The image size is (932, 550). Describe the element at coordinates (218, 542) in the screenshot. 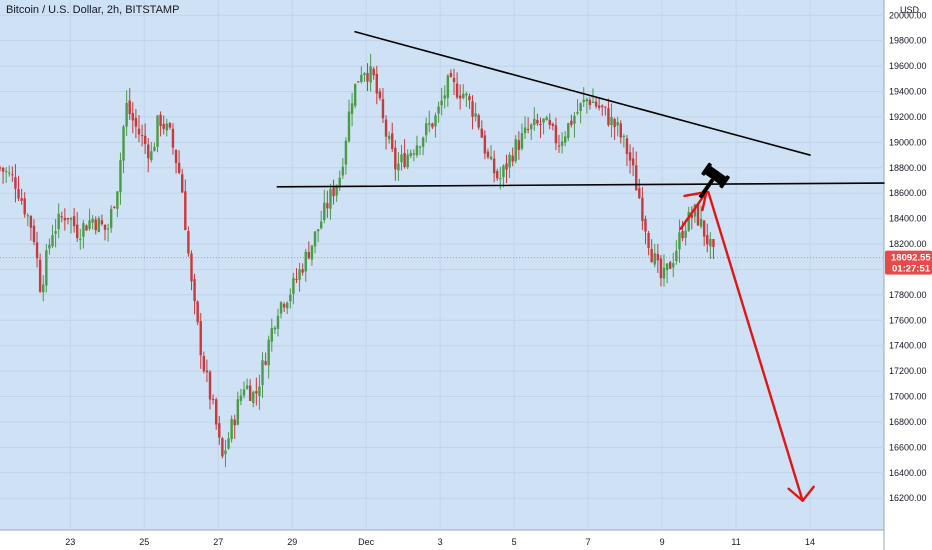

I see `time-tick-label: 27` at that location.